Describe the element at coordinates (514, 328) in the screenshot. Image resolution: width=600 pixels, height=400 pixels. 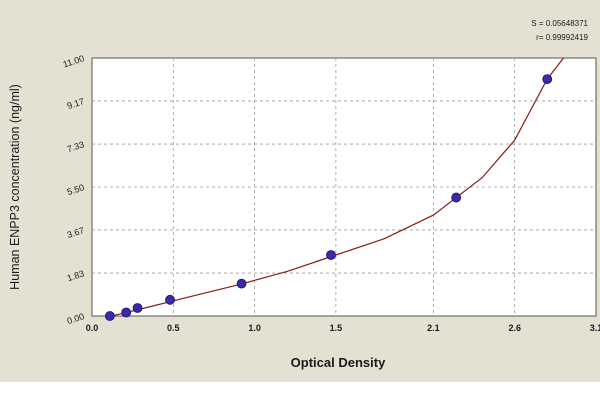
I see `x-tick-label: 2.6` at that location.